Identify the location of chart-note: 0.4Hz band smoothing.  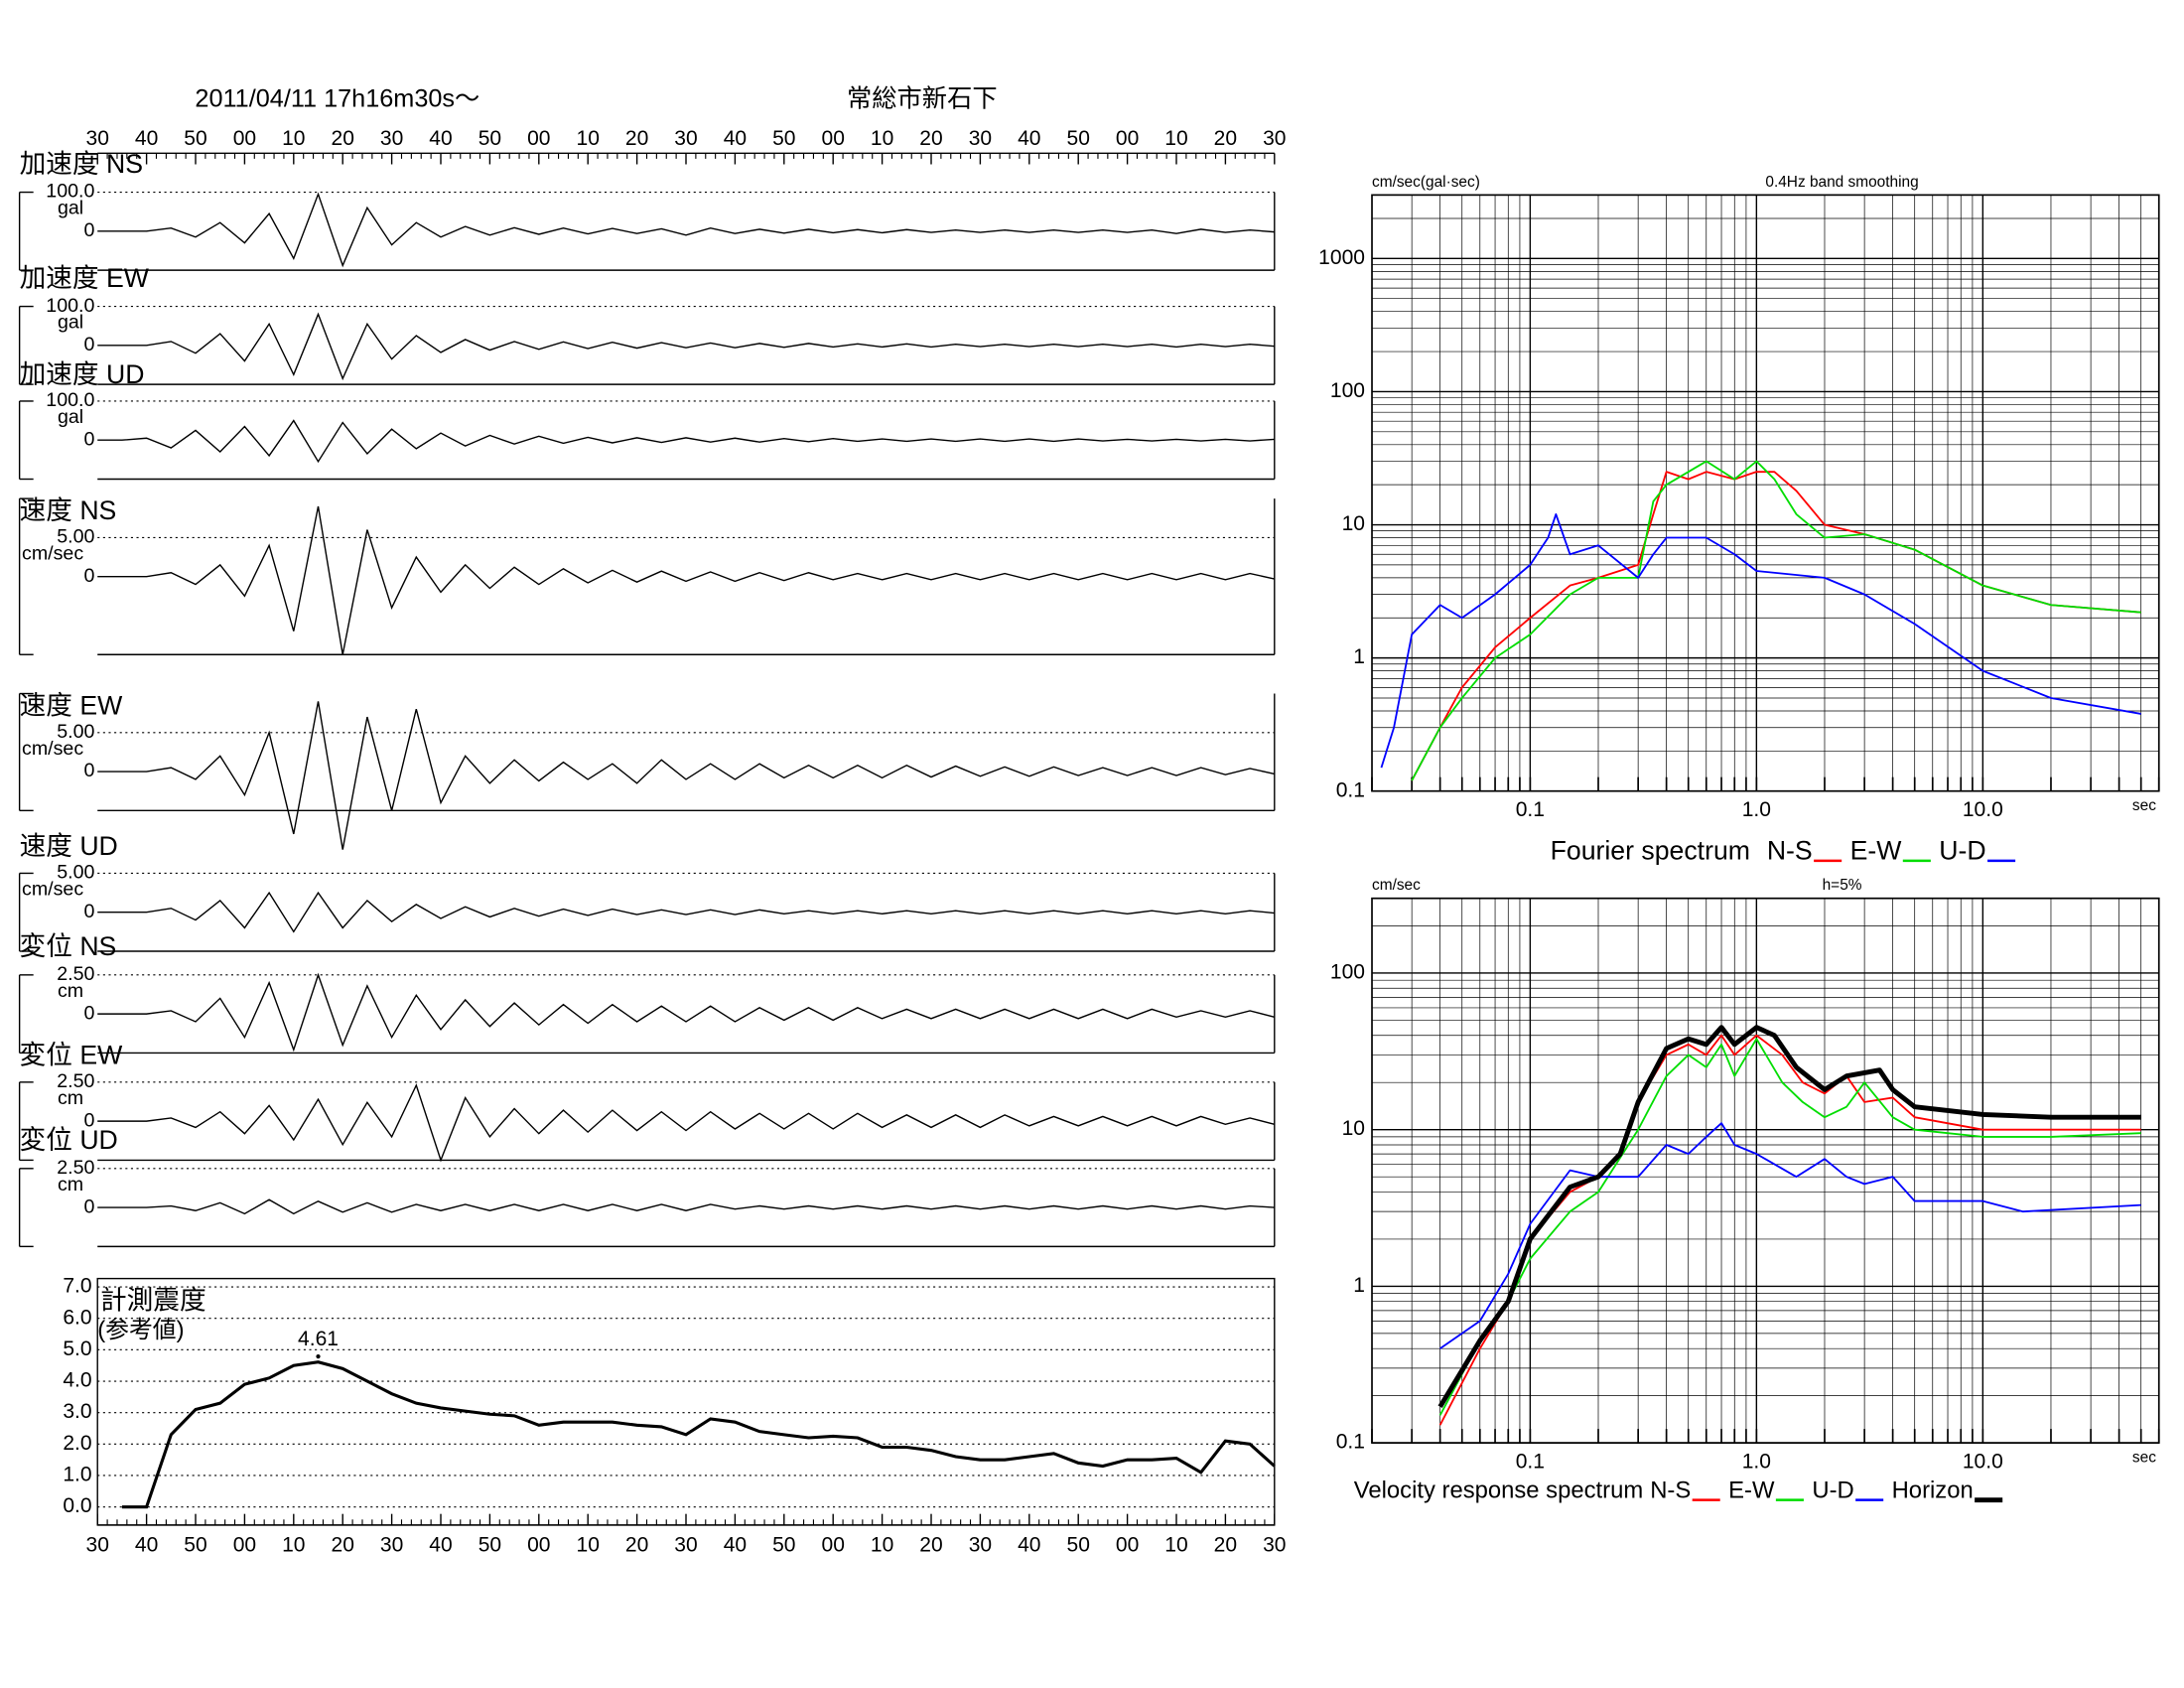
(1841, 182).